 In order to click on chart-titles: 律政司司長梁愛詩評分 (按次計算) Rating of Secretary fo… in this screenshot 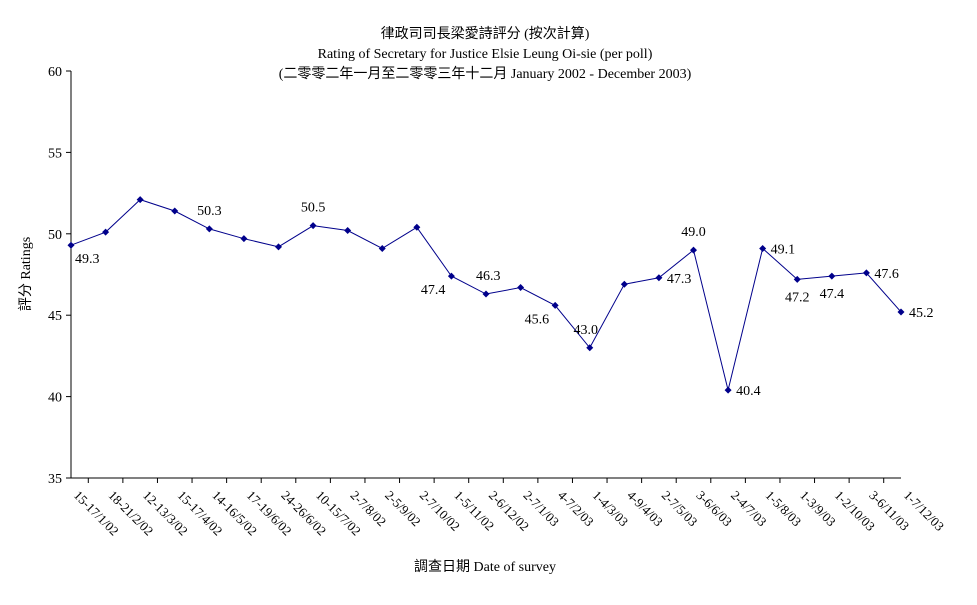, I will do `click(485, 54)`.